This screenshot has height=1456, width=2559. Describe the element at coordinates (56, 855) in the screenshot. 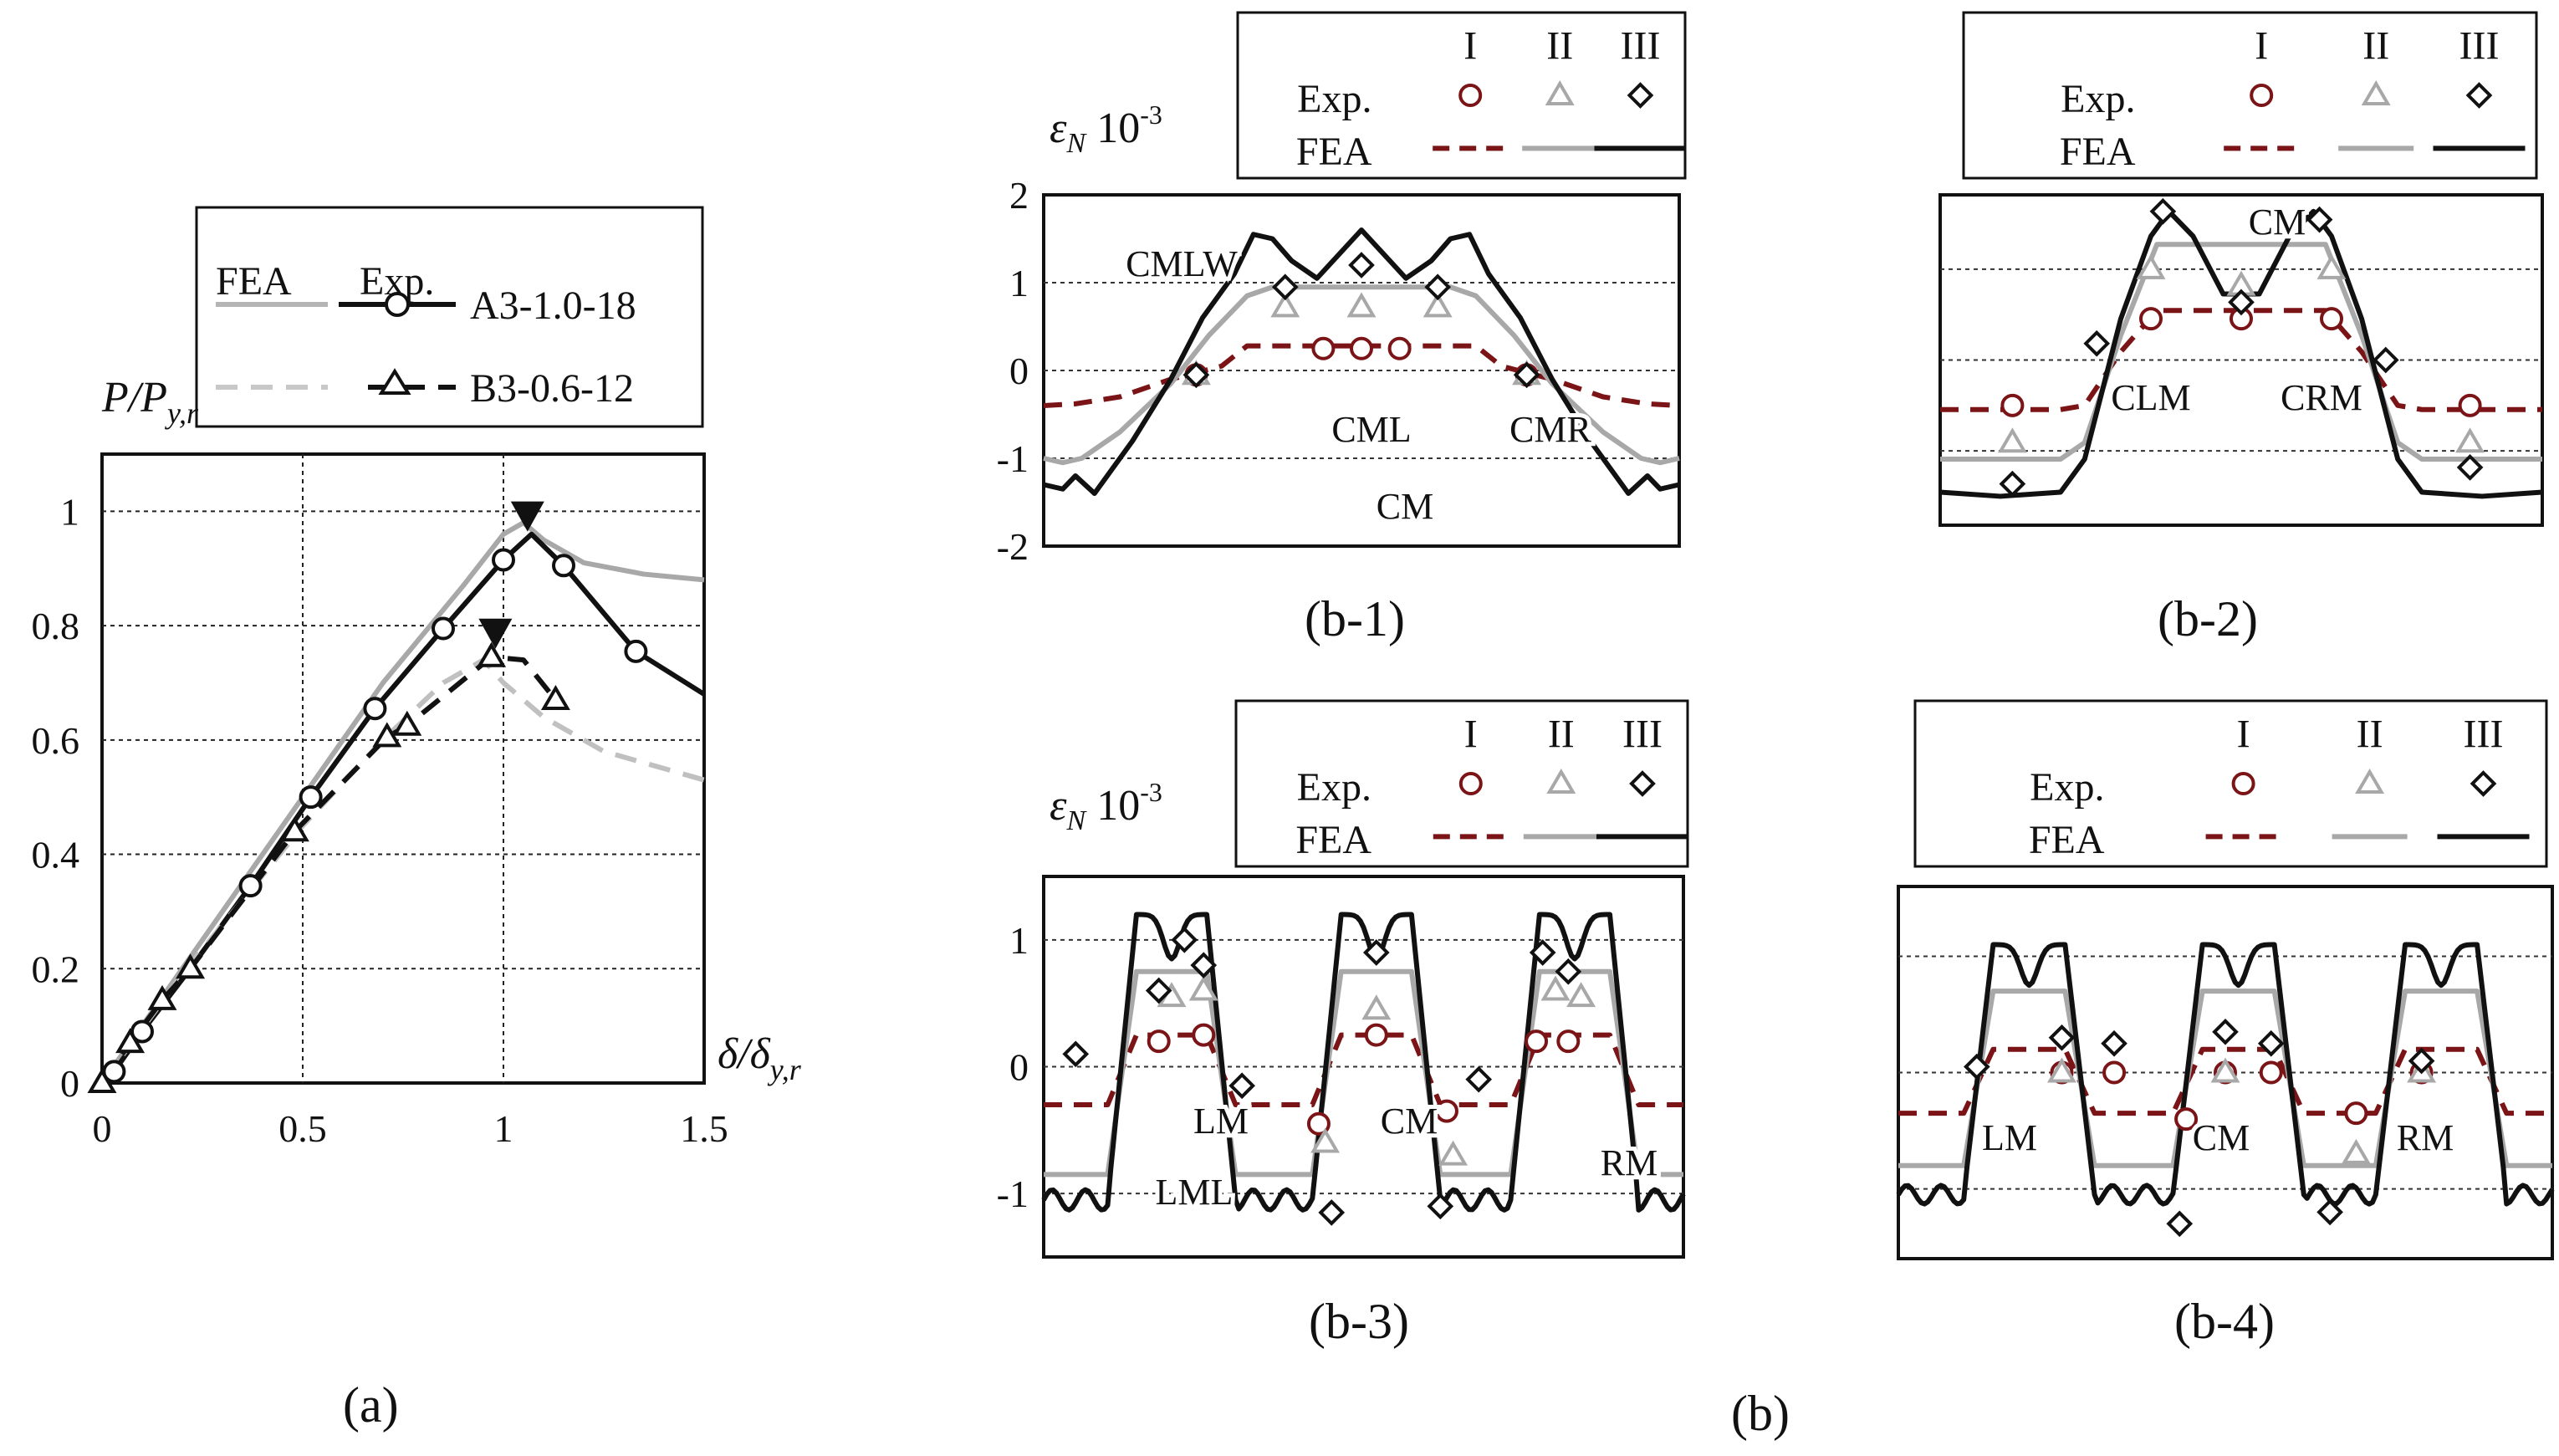

I see `y-tick-label: 0.4` at that location.